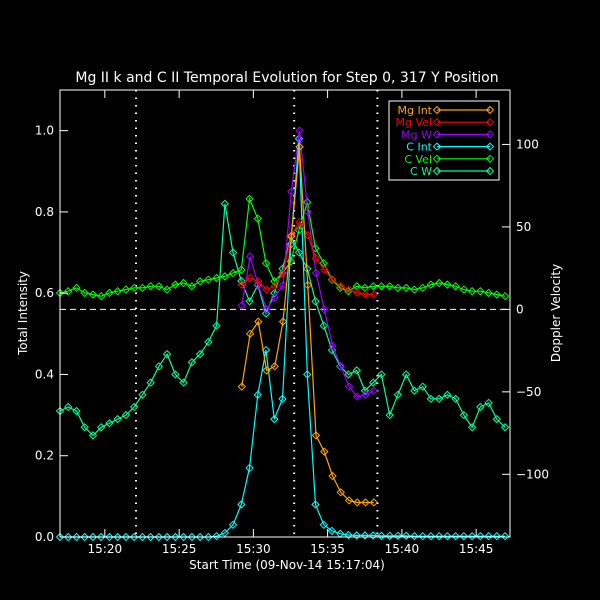  I want to click on x-axis-label: Start Time (09-Nov-14 15:17:04), so click(287, 565).